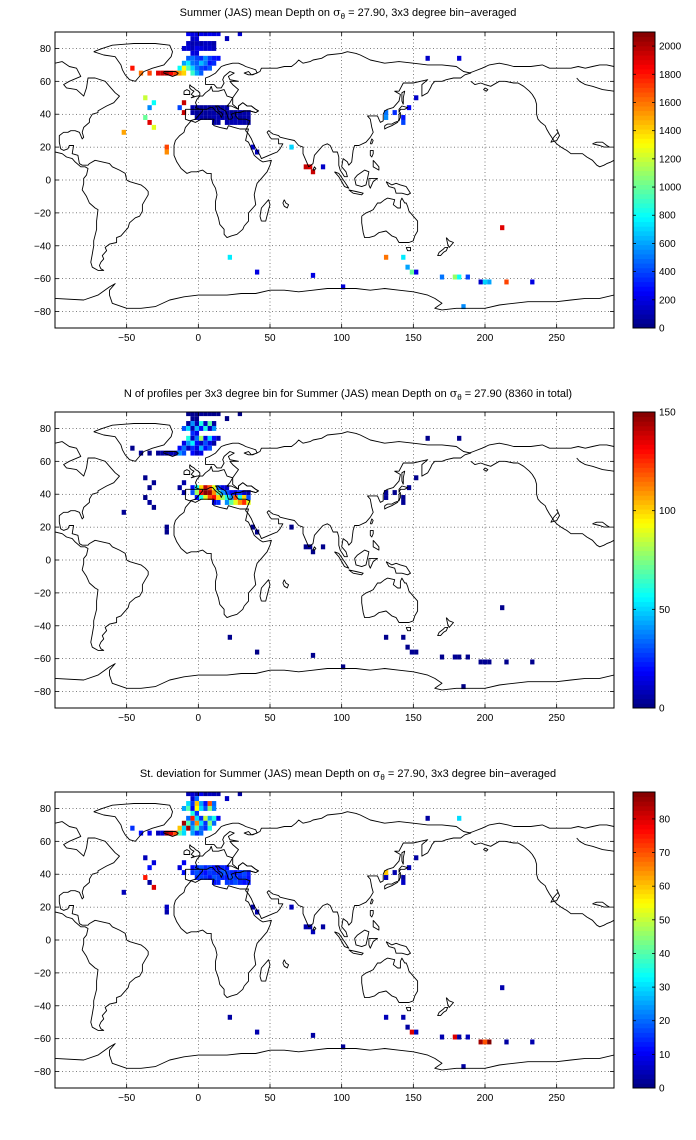 The height and width of the screenshot is (1140, 696). What do you see at coordinates (670, 75) in the screenshot?
I see `colorbar-tick-label: 1800` at bounding box center [670, 75].